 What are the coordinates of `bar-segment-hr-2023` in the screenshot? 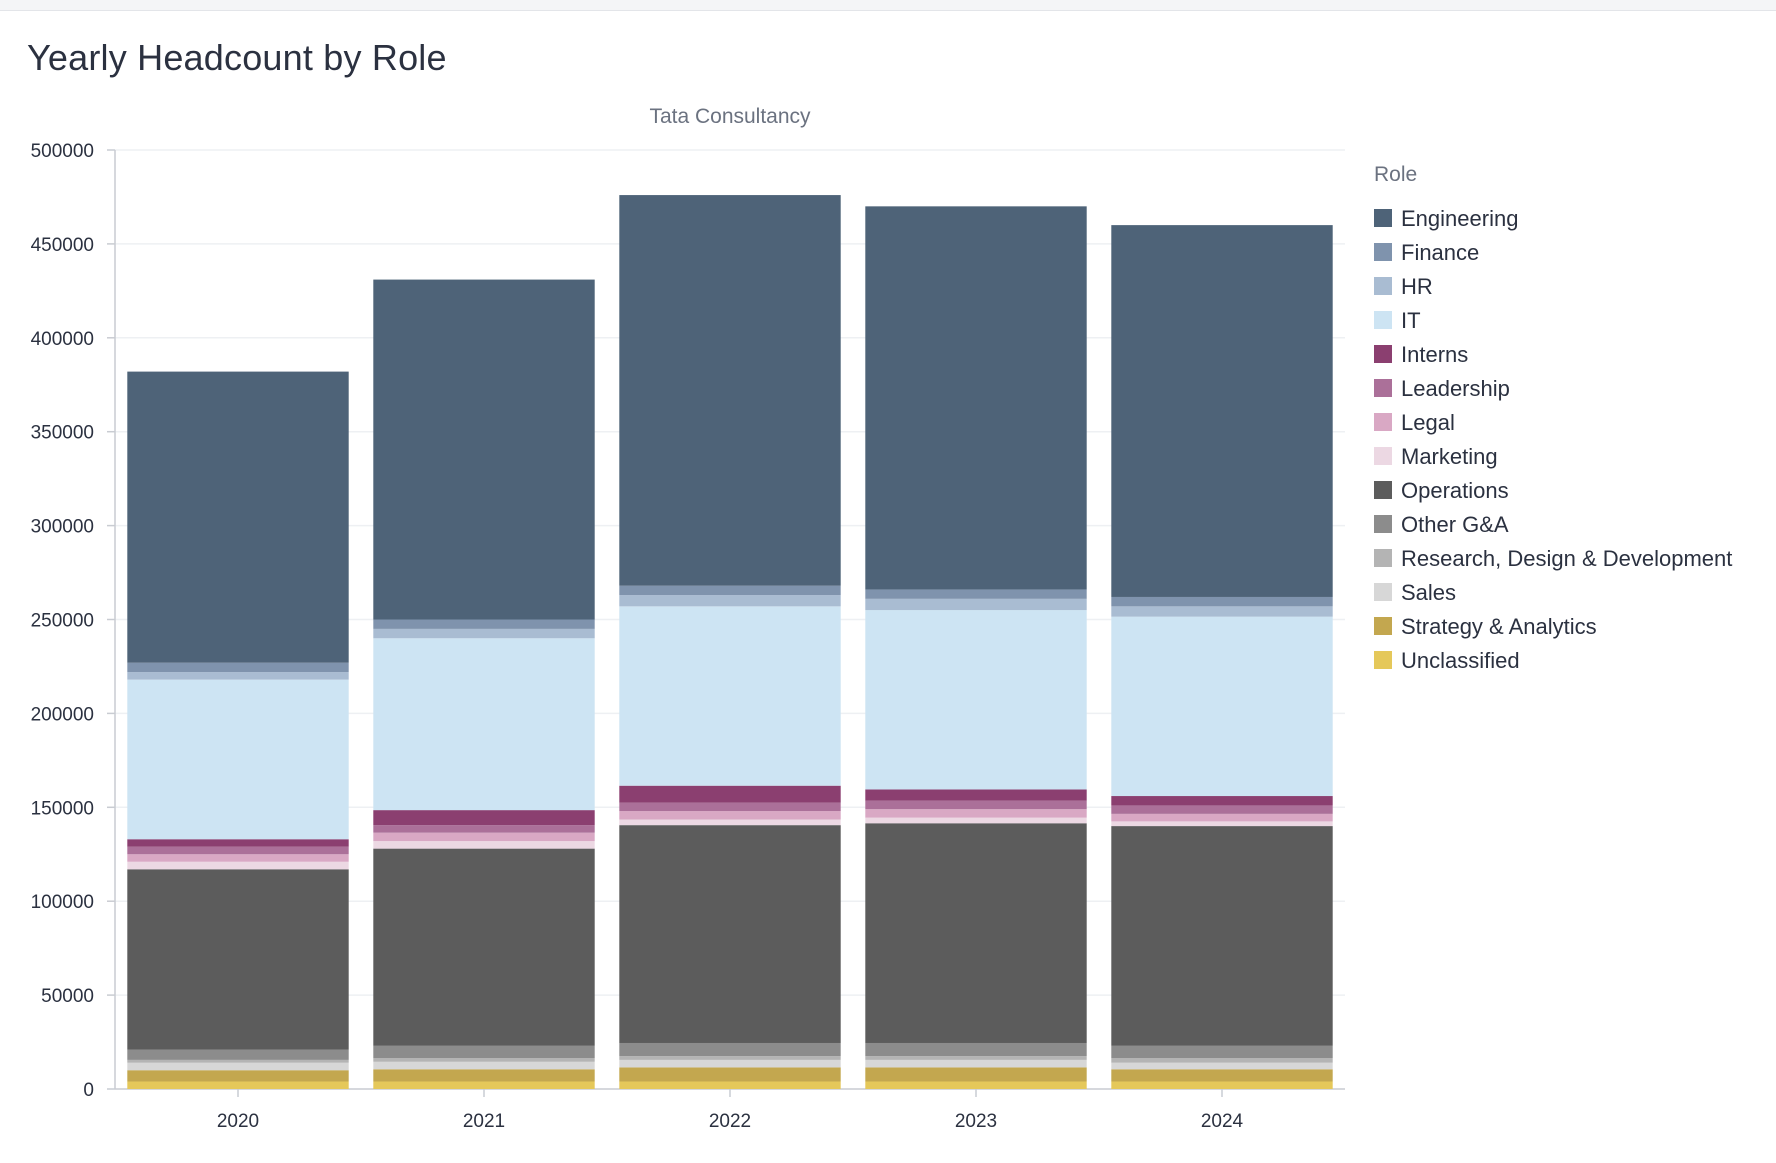 It's located at (976, 604).